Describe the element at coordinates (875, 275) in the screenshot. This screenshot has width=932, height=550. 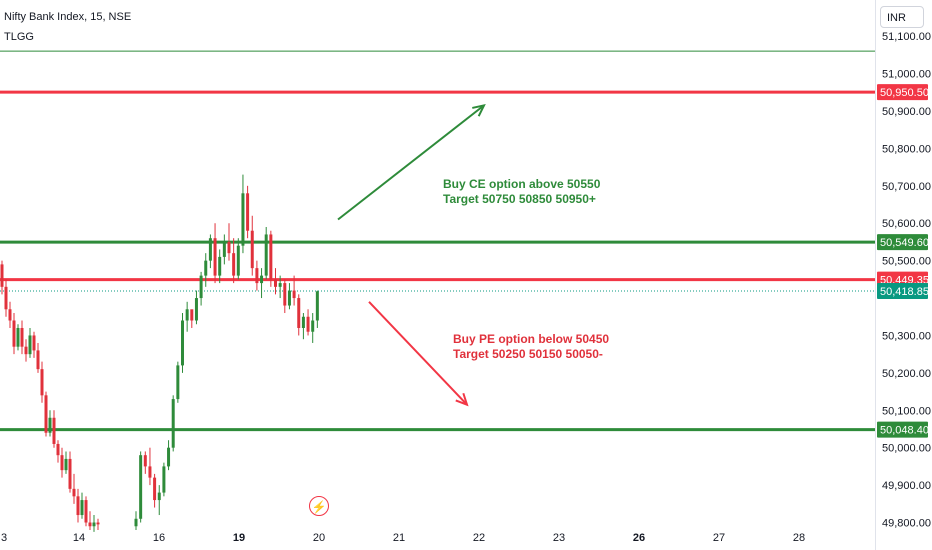
I see `price-axis-divider` at that location.